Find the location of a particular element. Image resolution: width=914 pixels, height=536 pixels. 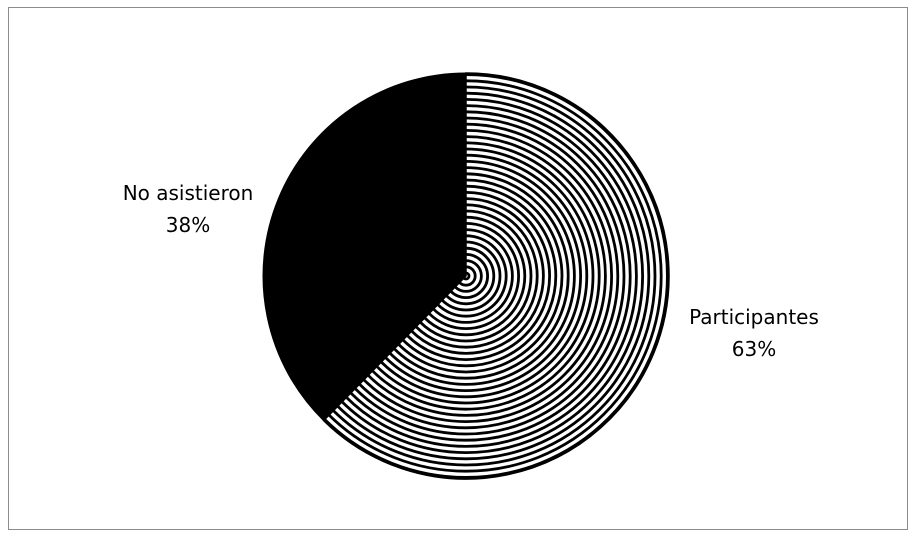

slice-percent-participantes: 63% is located at coordinates (754, 349).